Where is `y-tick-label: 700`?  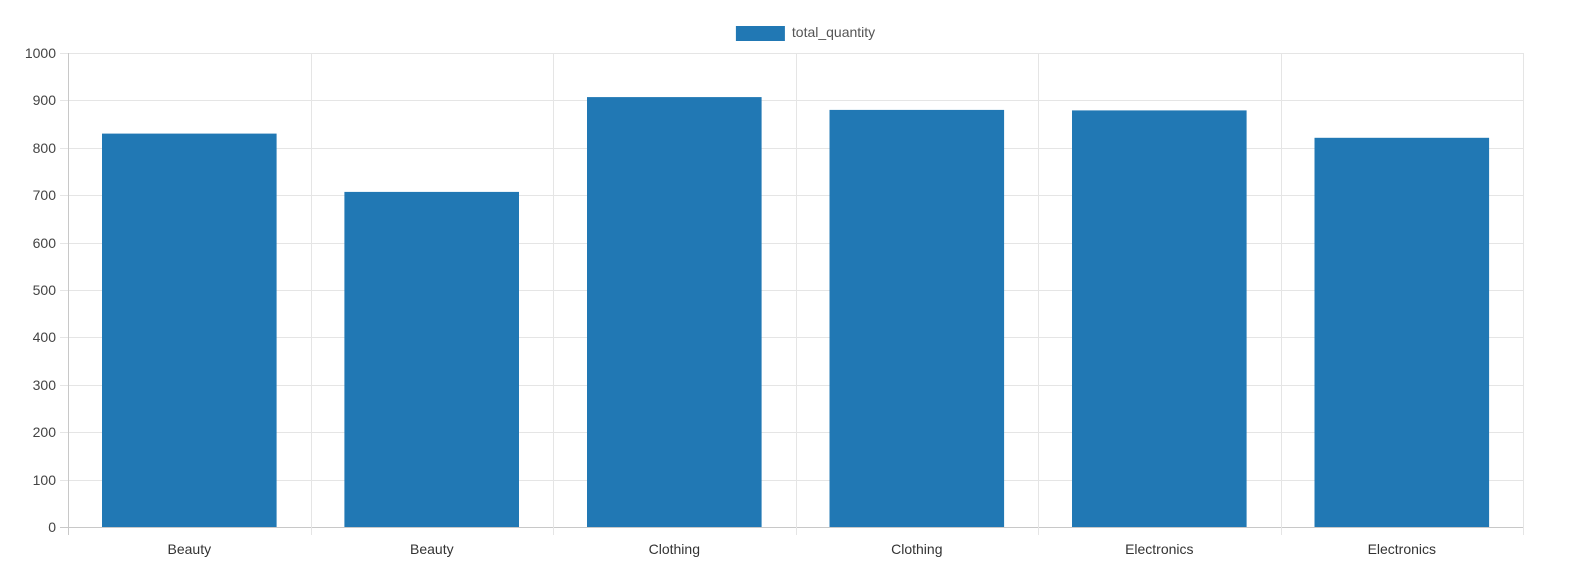 y-tick-label: 700 is located at coordinates (45, 195).